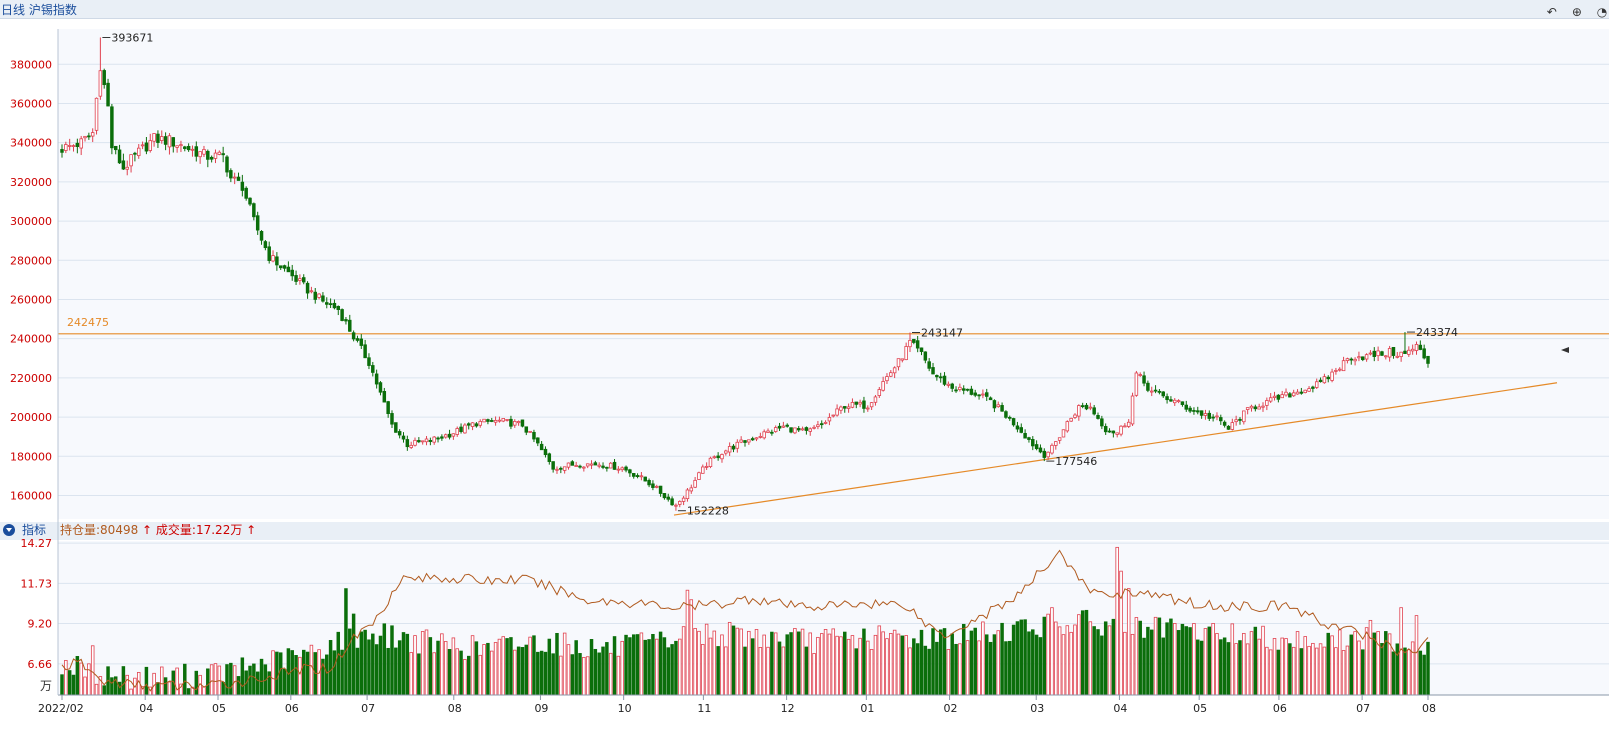  Describe the element at coordinates (132, 37) in the screenshot. I see `annotation-label: 393671` at that location.